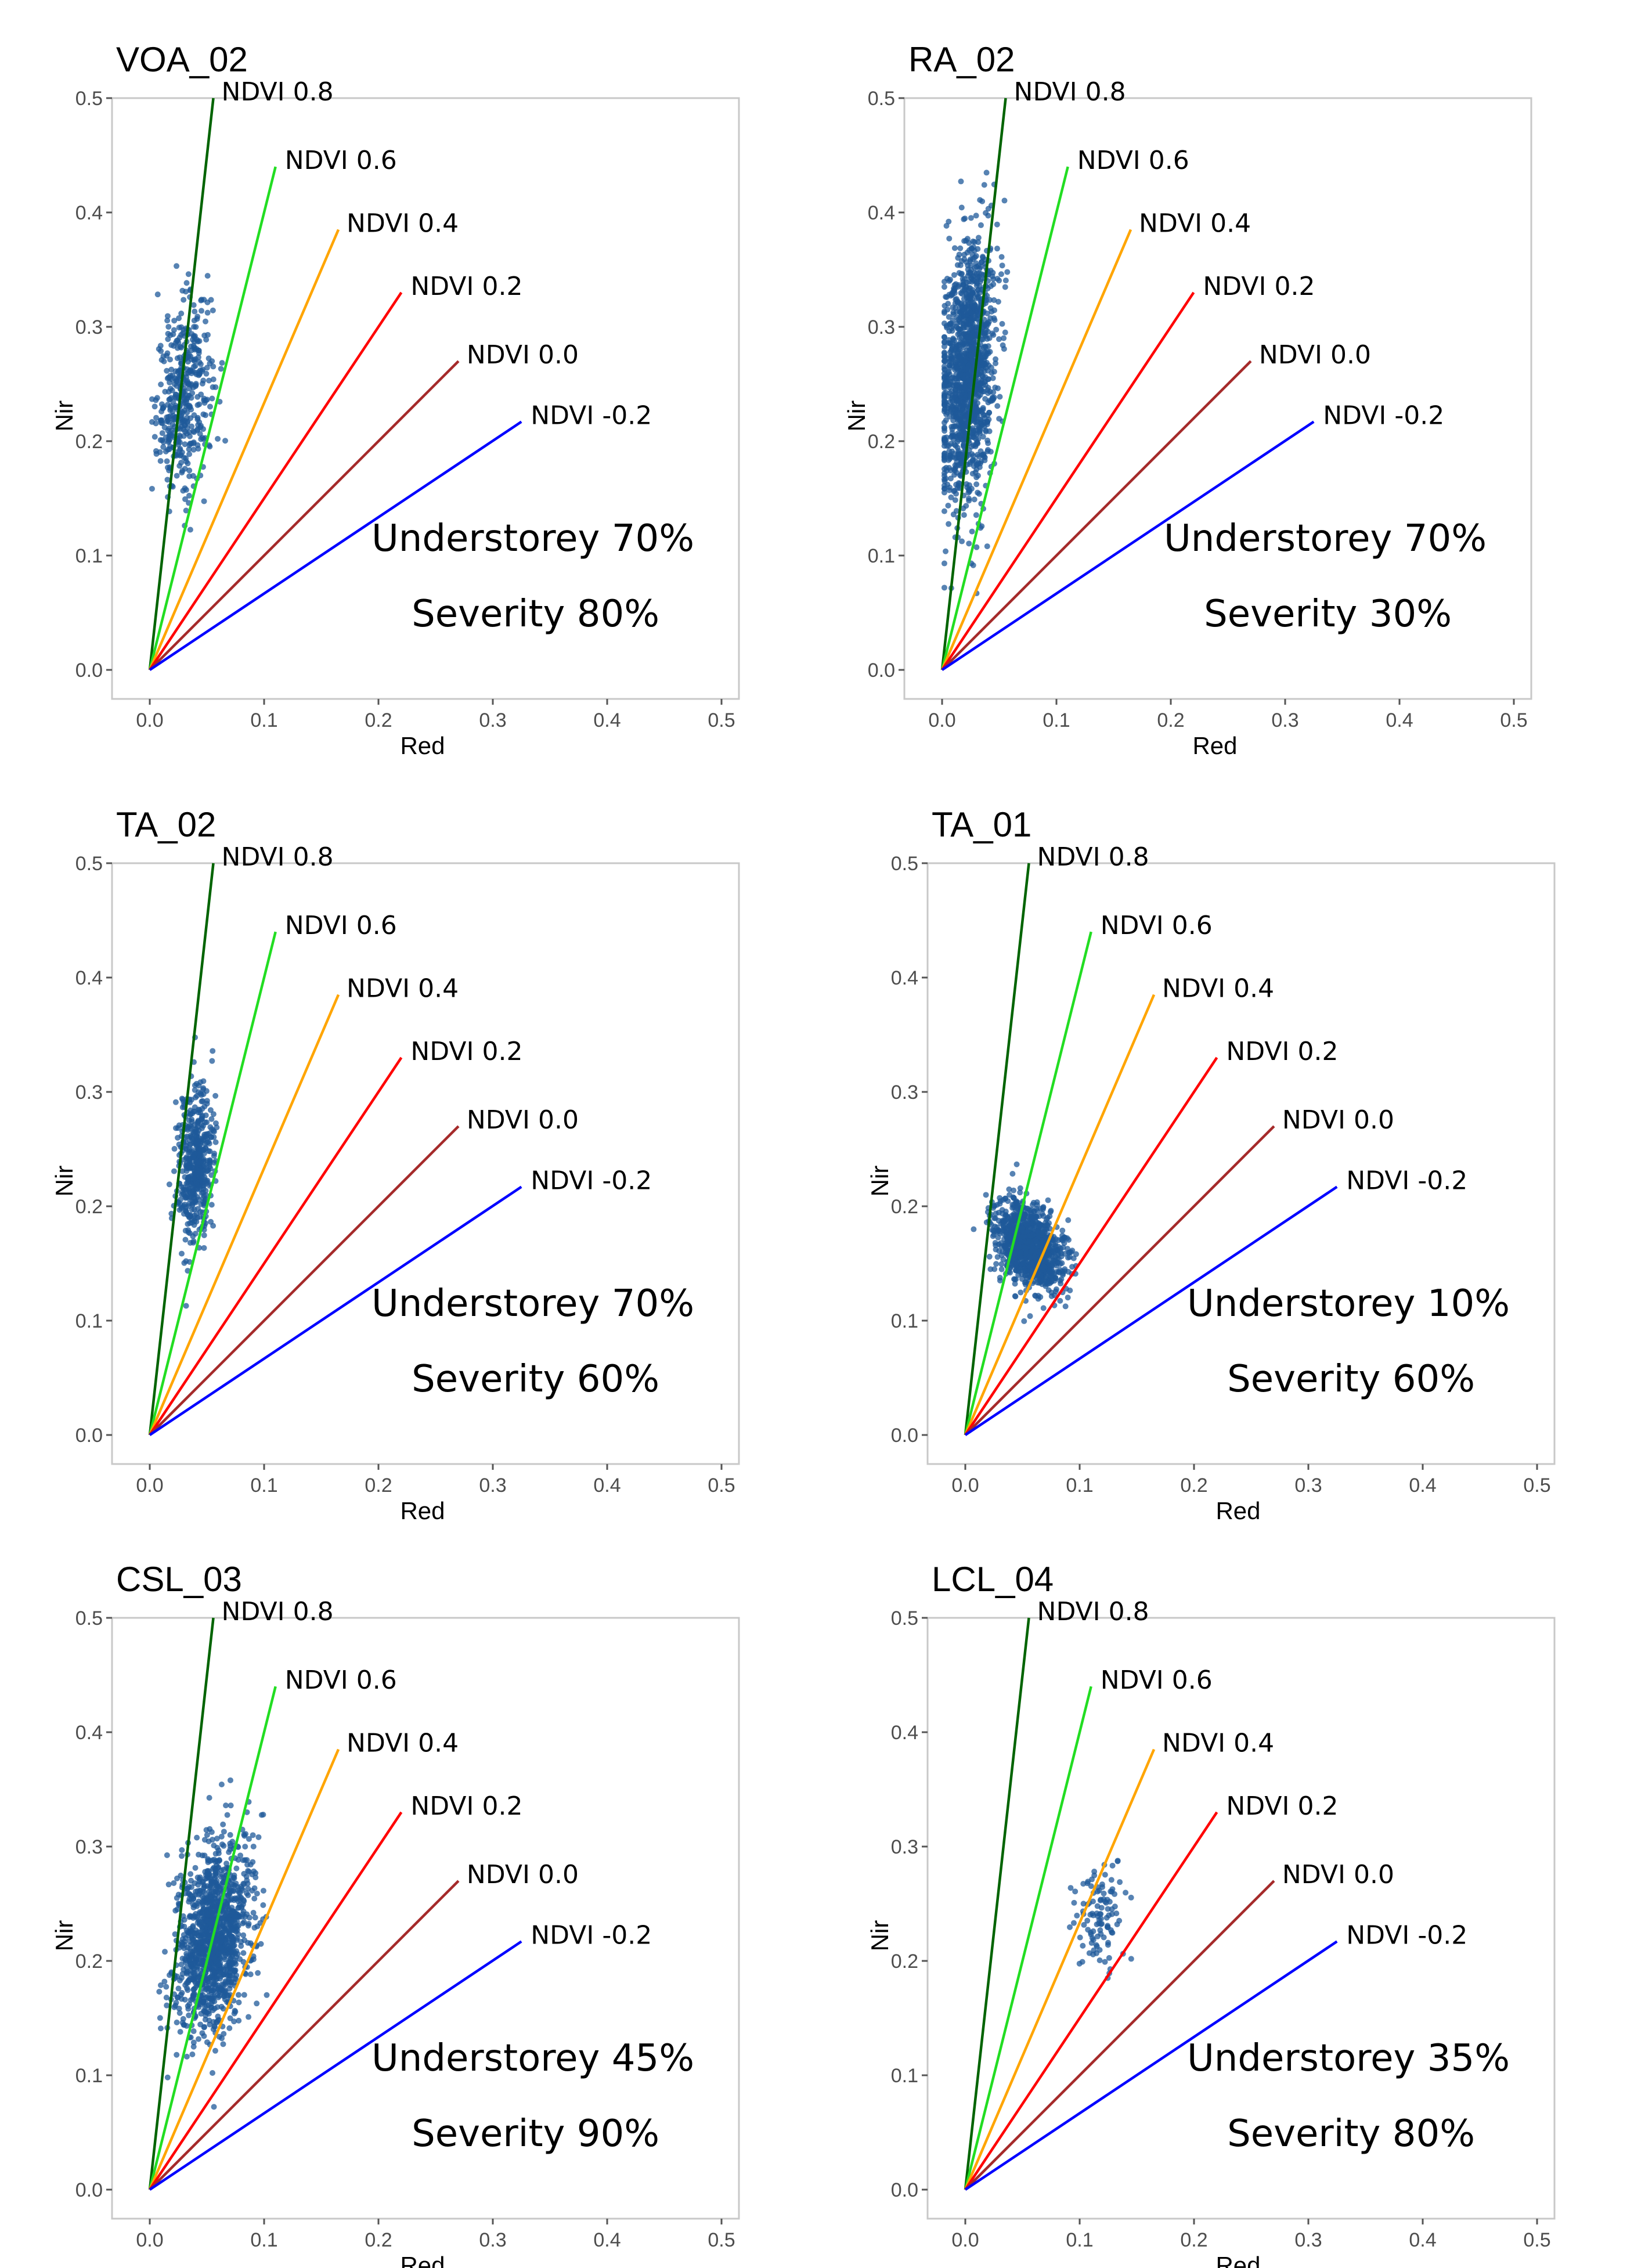  What do you see at coordinates (535, 1379) in the screenshot?
I see `severity-annotation: Severity 60%` at bounding box center [535, 1379].